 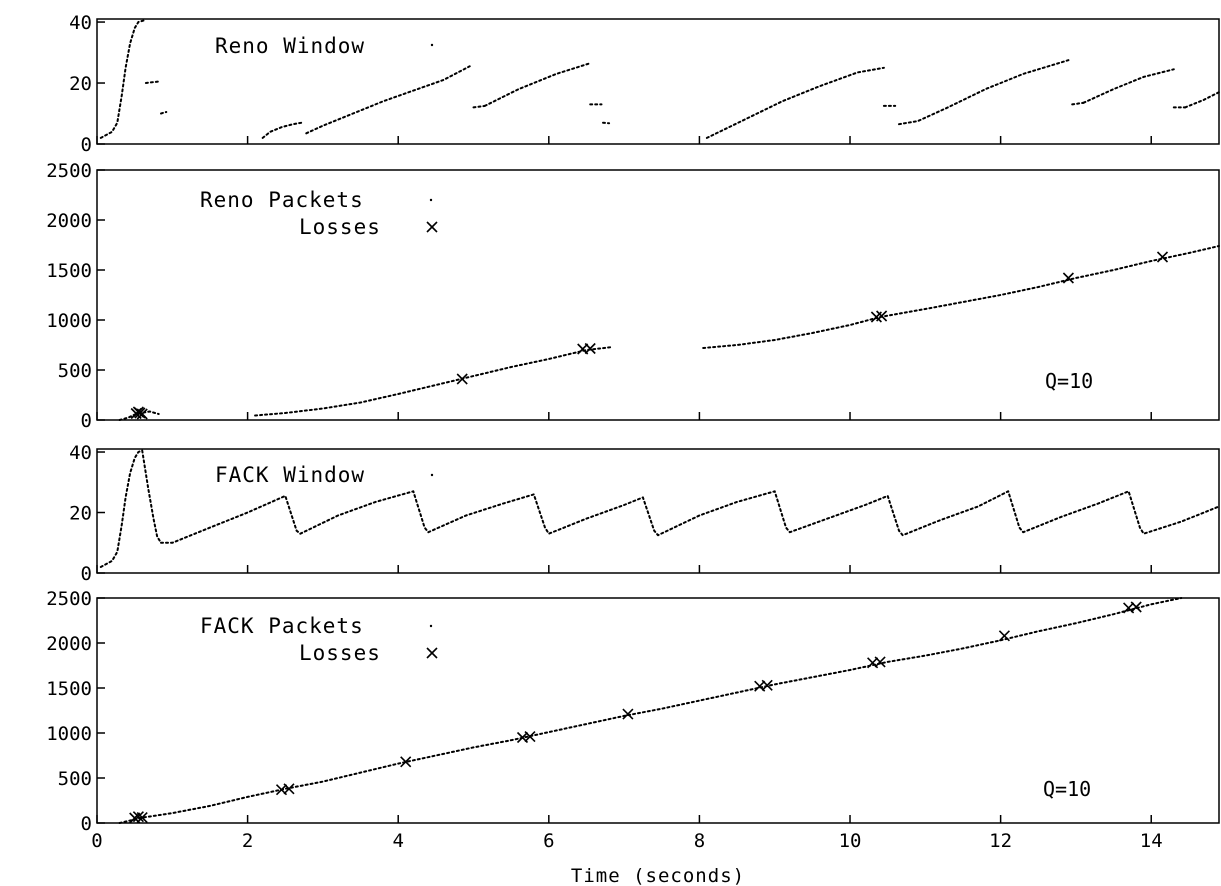 What do you see at coordinates (290, 46) in the screenshot?
I see `legend-reno-window: Reno Window` at bounding box center [290, 46].